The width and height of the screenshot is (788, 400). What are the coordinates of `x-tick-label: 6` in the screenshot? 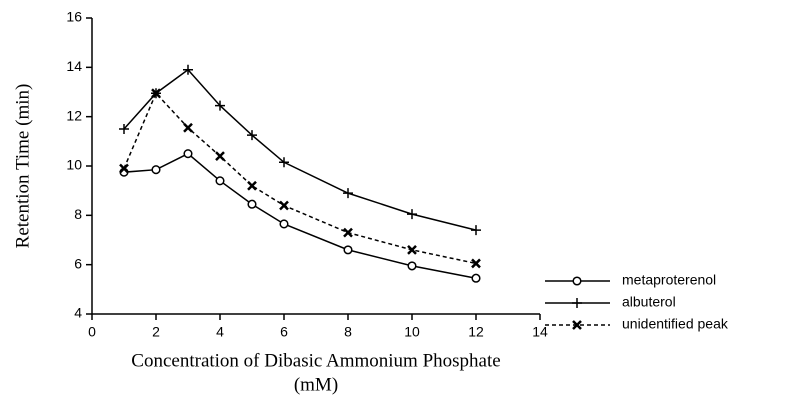 It's located at (284, 332).